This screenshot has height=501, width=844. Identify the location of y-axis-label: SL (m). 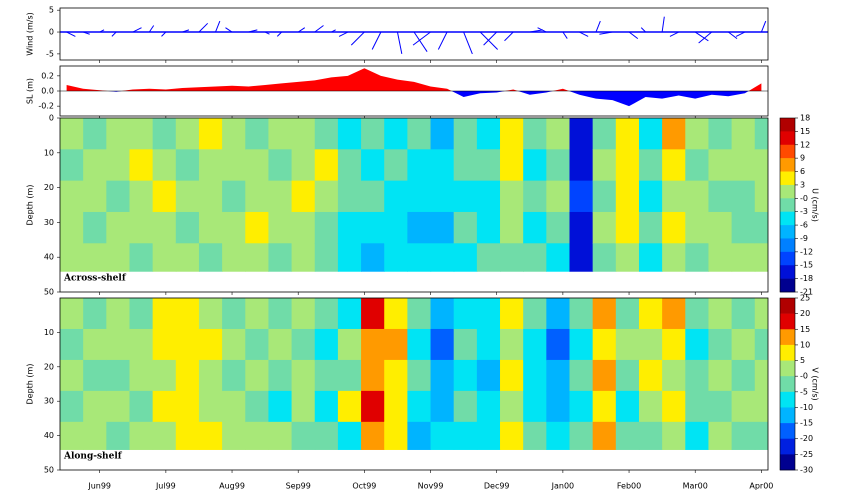
(30, 91).